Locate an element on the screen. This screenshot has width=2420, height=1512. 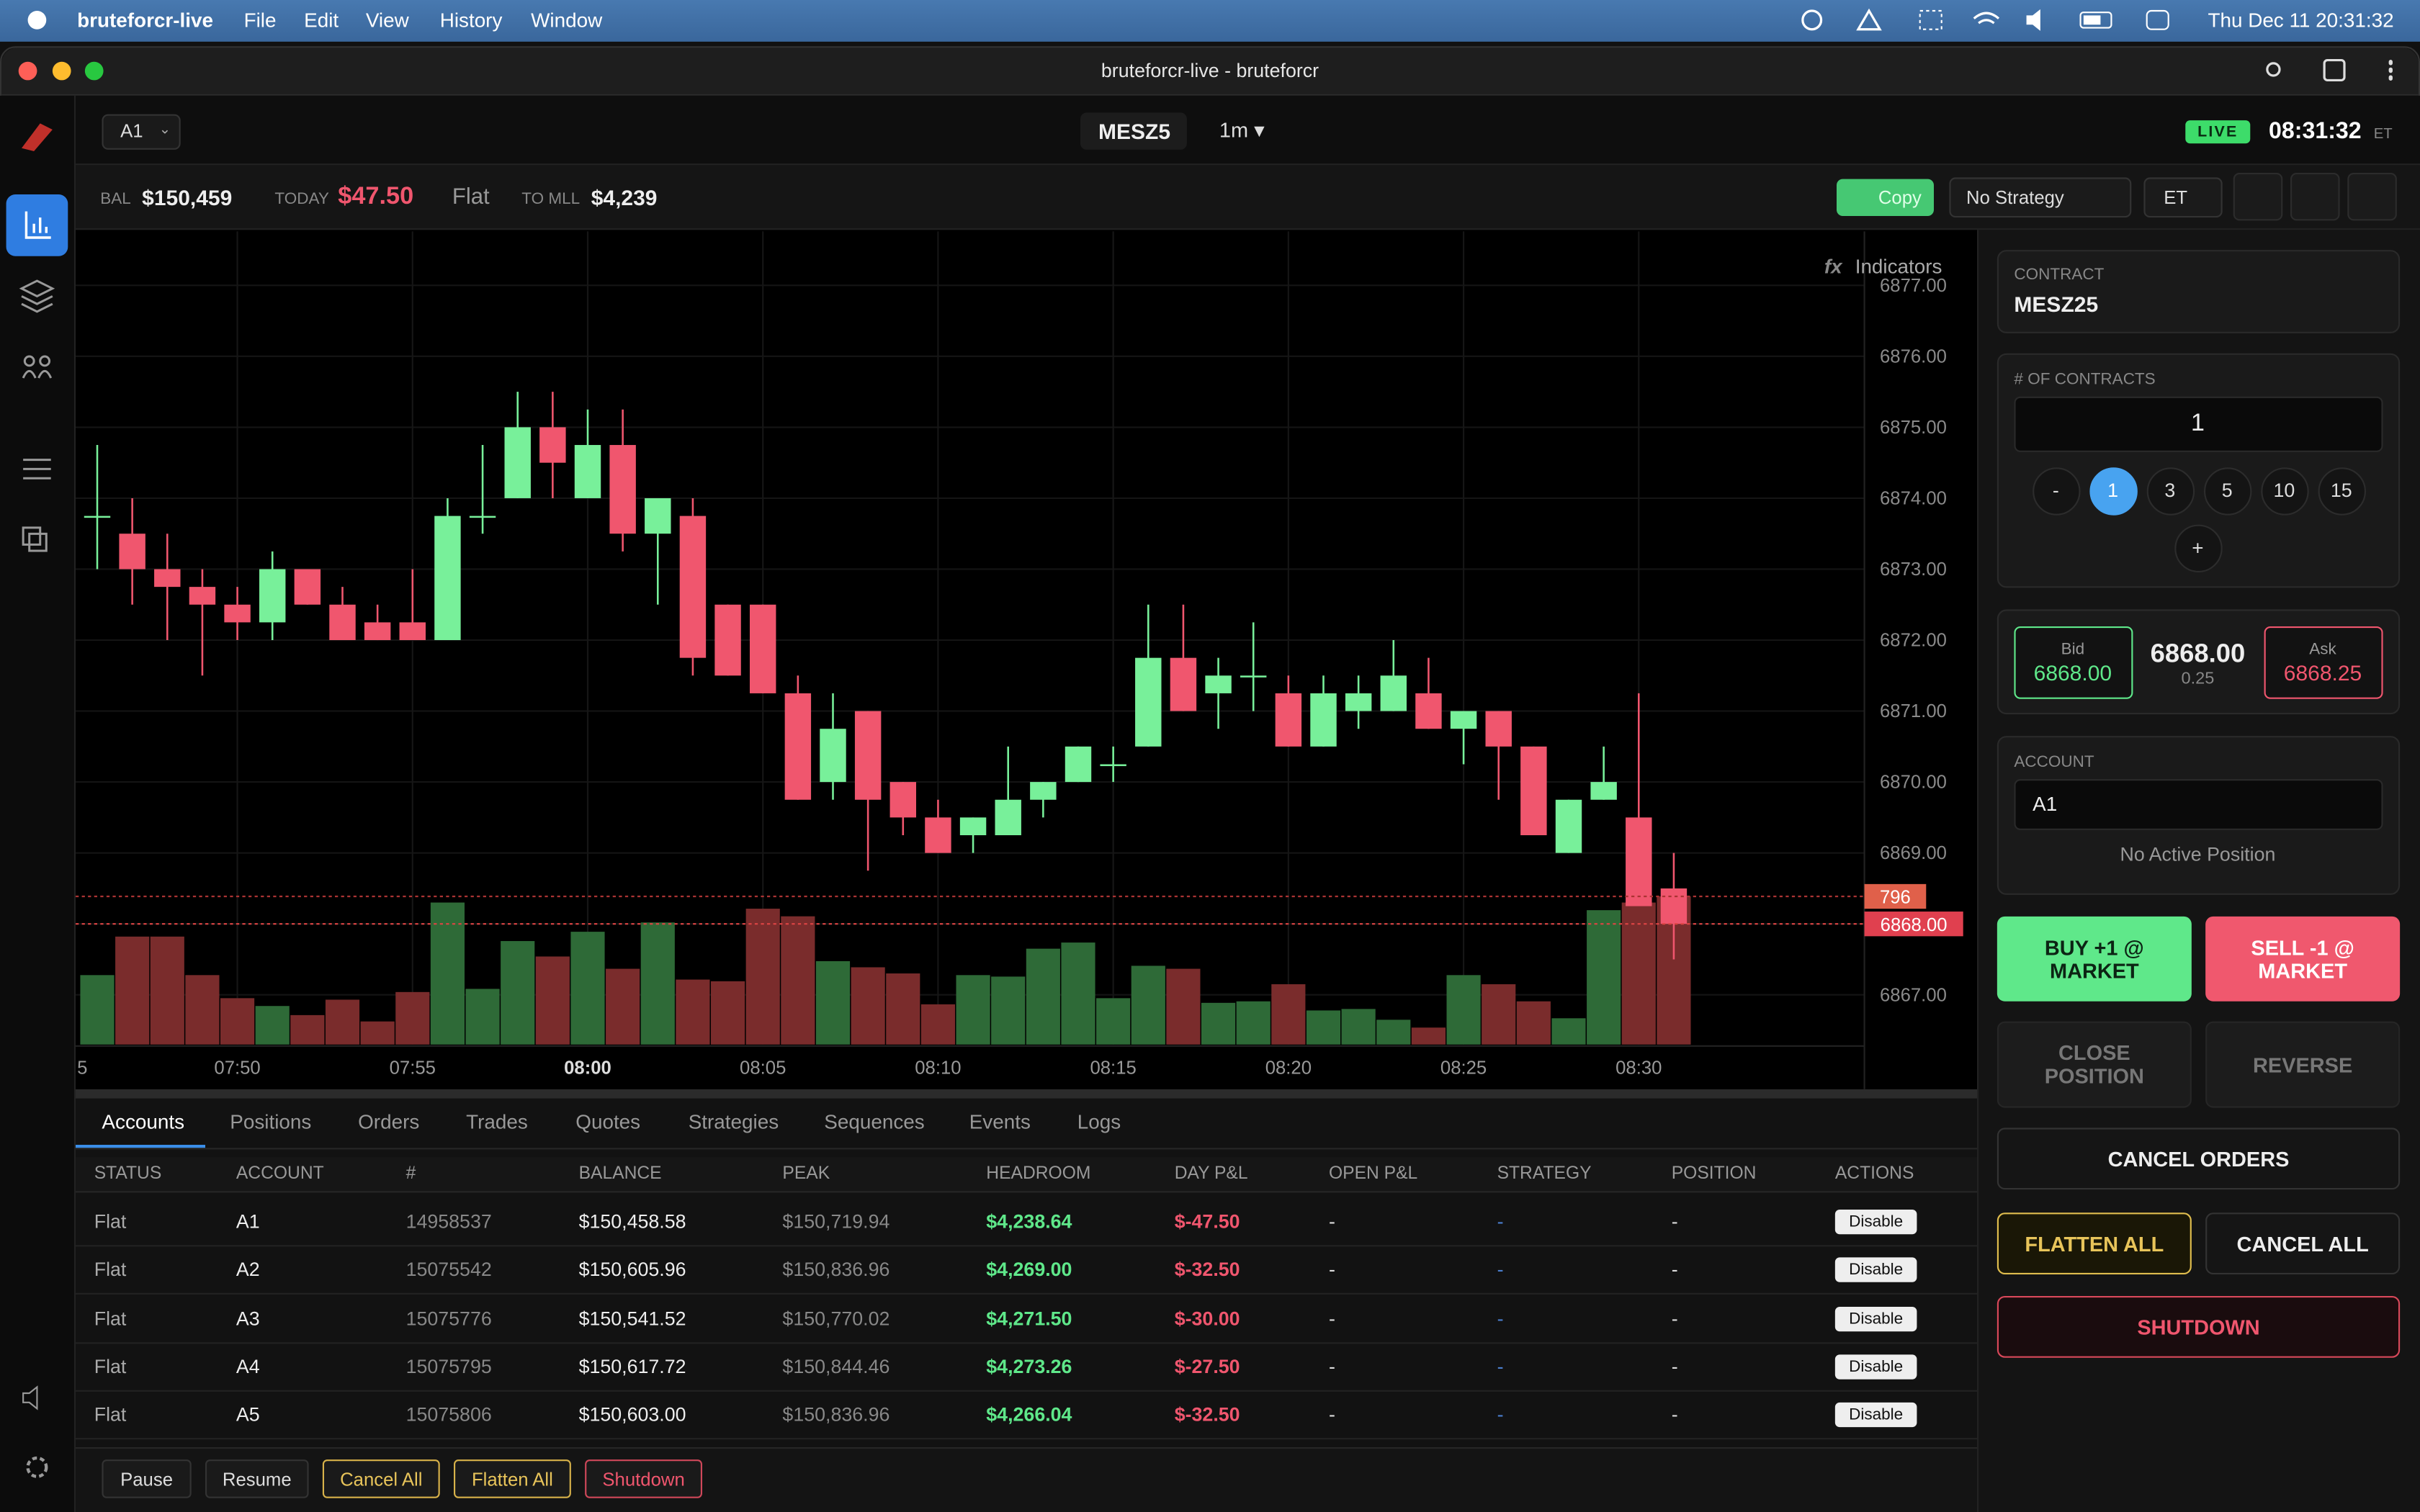
menu-item: File is located at coordinates (260, 20).